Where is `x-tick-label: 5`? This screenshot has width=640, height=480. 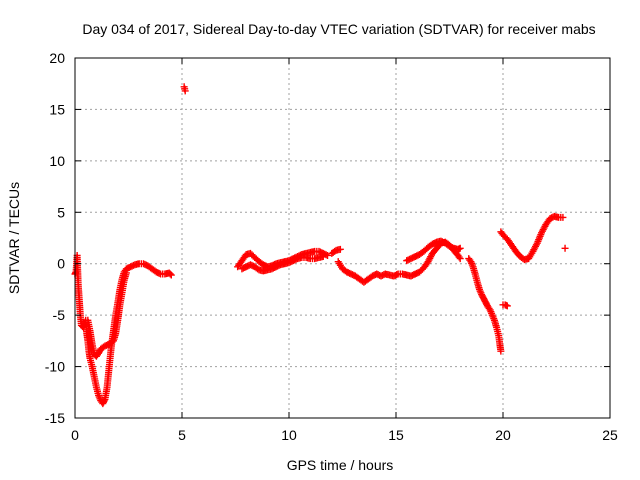
x-tick-label: 5 is located at coordinates (182, 435).